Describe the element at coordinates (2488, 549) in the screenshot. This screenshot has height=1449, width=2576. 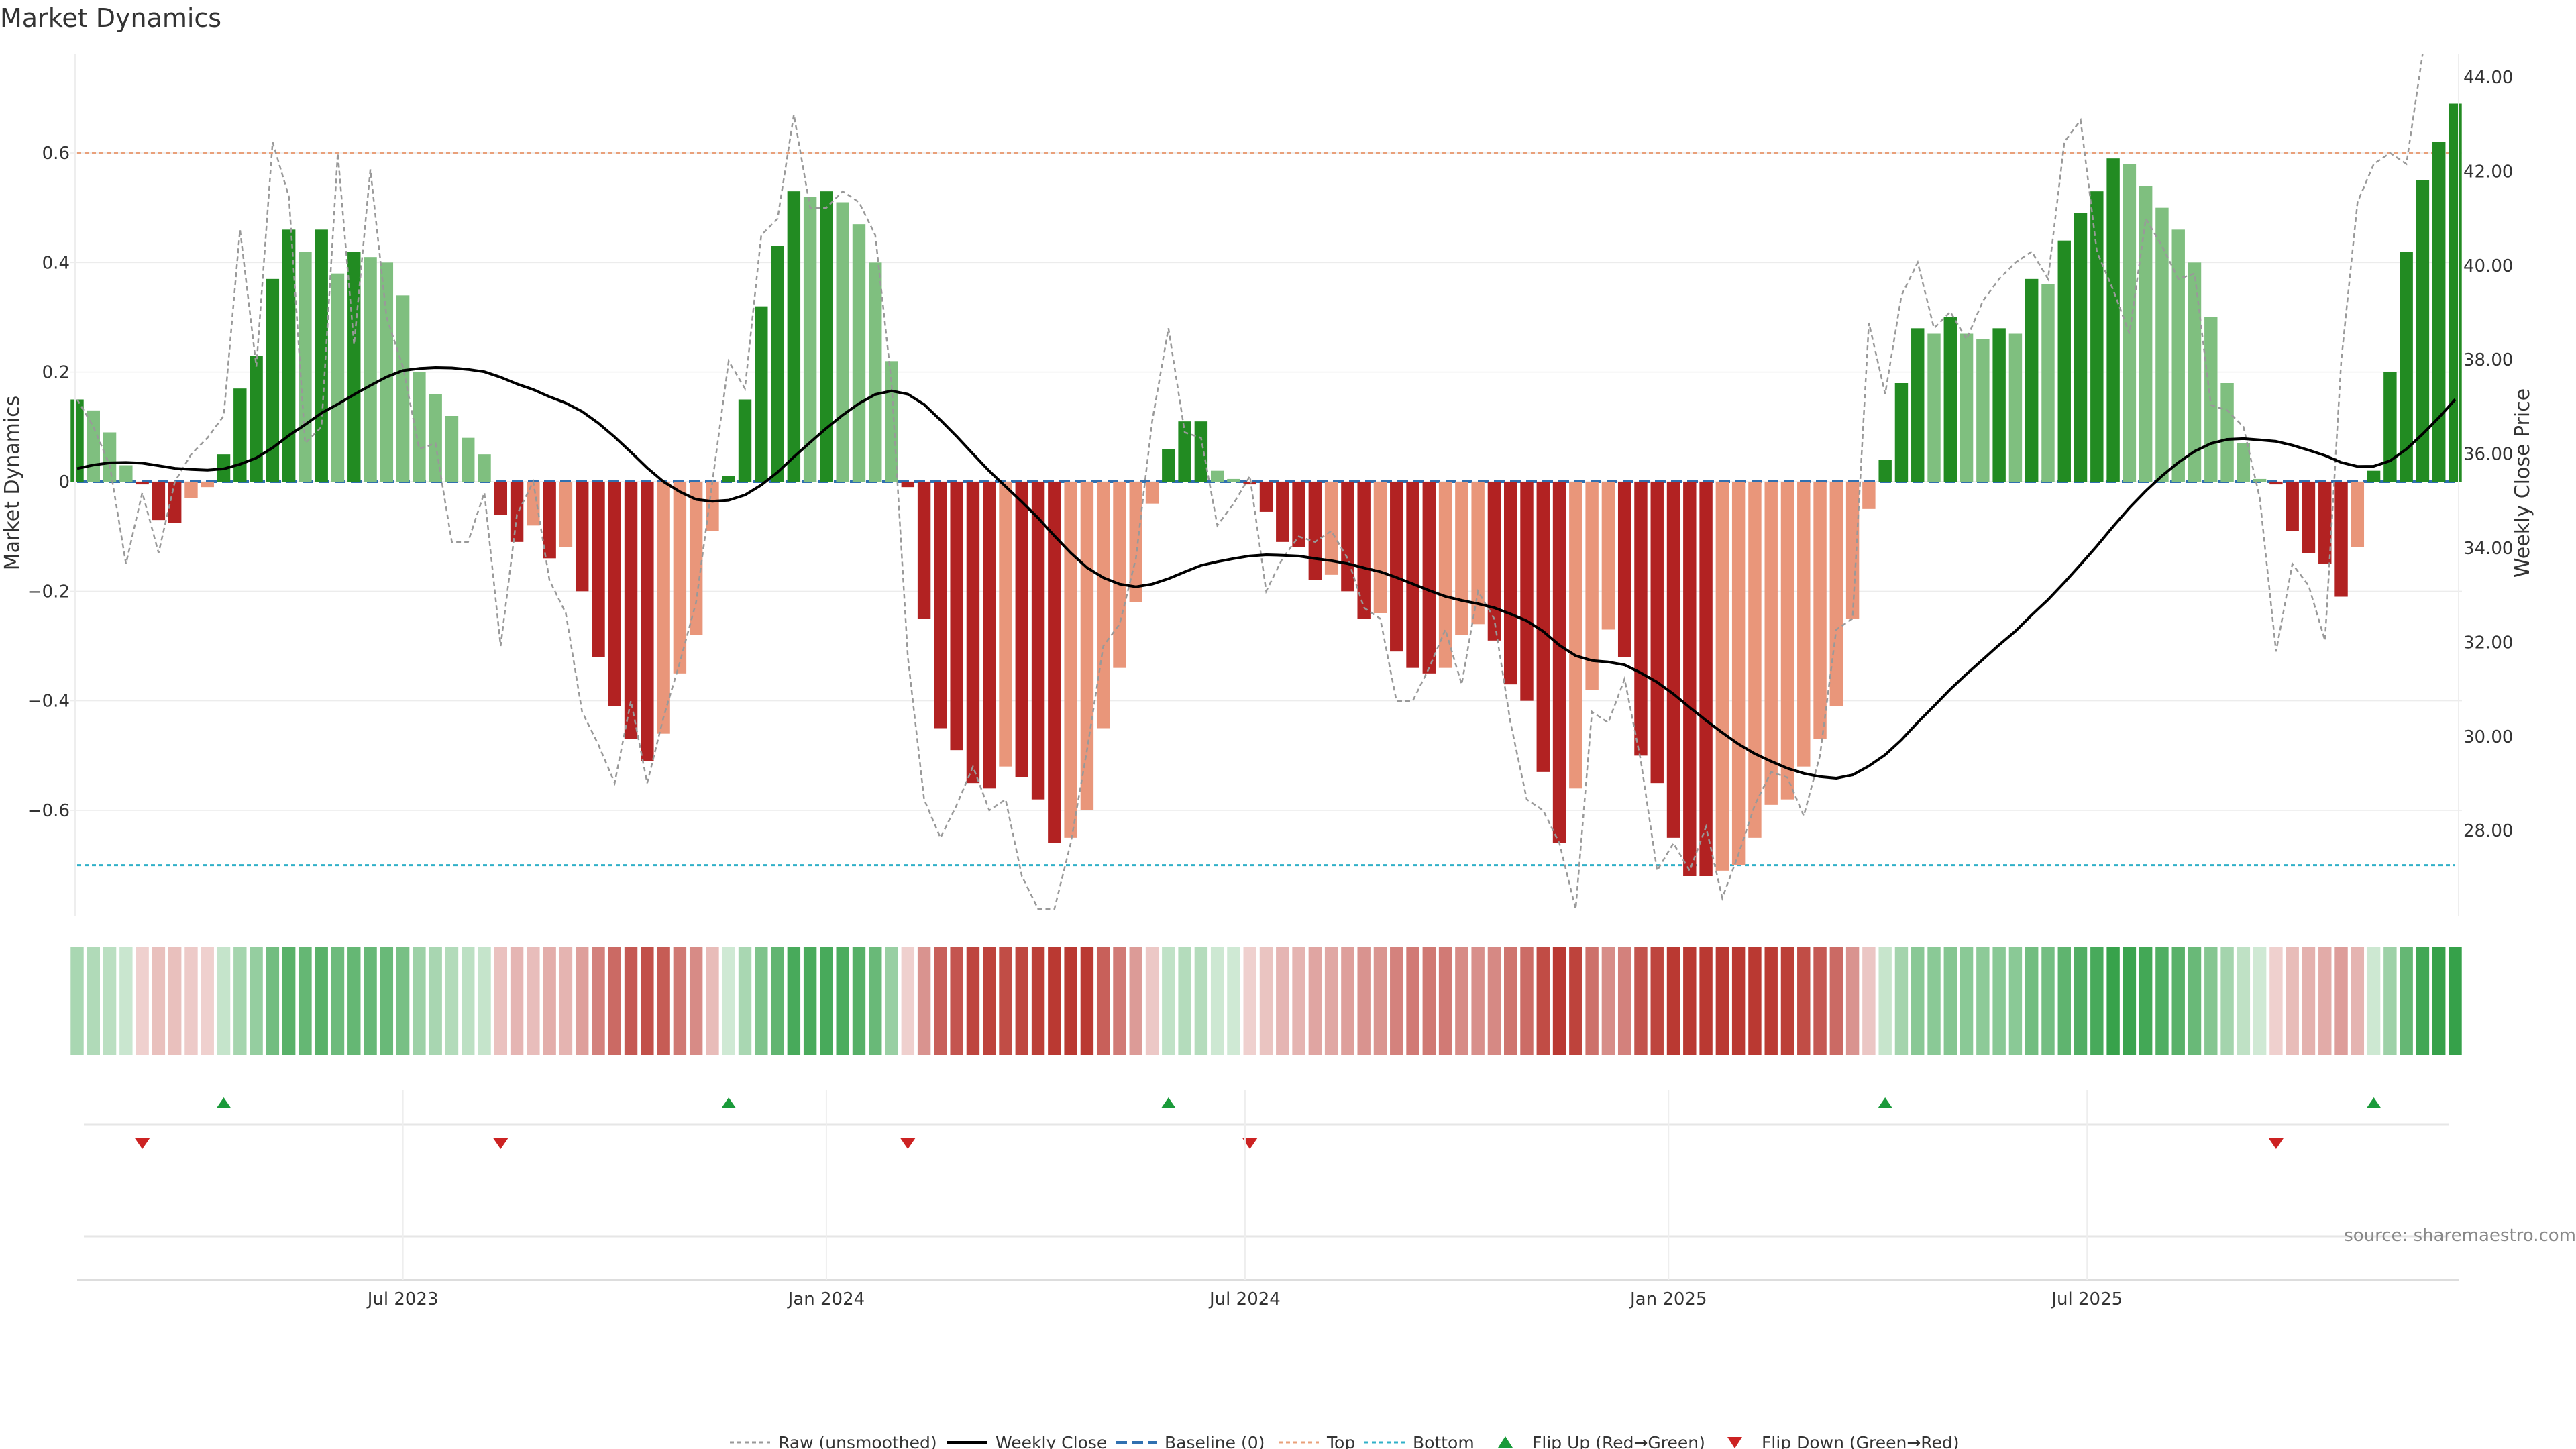
I see `right-tick-label: 34.00` at that location.